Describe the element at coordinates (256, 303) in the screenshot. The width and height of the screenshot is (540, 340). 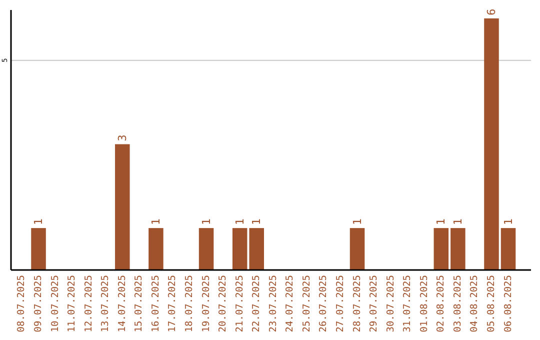
I see `x-tick-label: 22.07.2025` at that location.